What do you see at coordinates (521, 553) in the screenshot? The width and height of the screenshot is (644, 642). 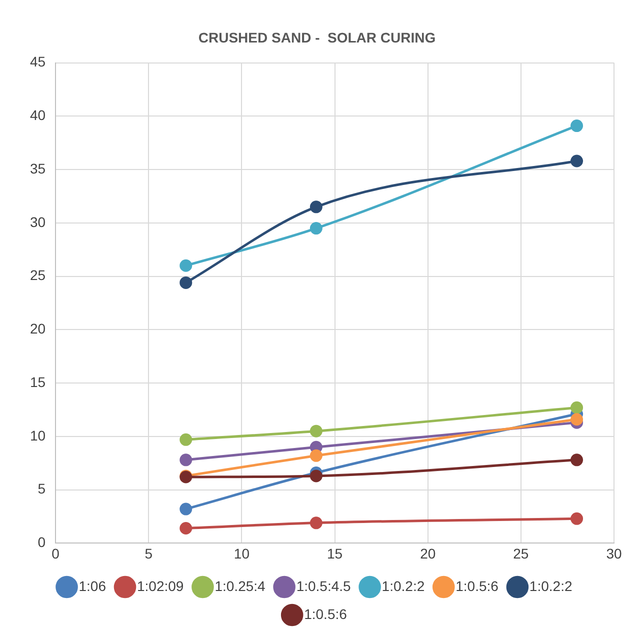 I see `x-tick-label: 25` at bounding box center [521, 553].